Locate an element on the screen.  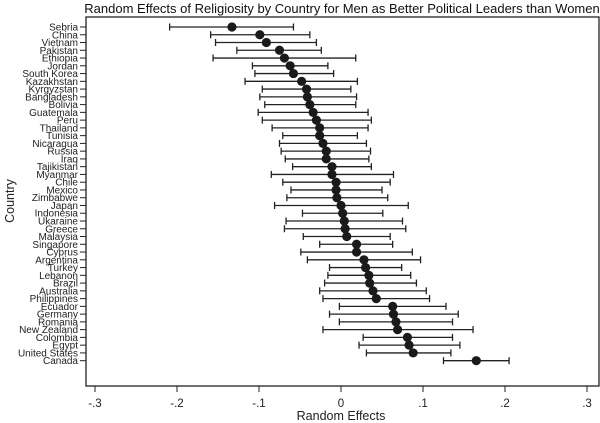
country-row: Mexico is located at coordinates (214, 190).